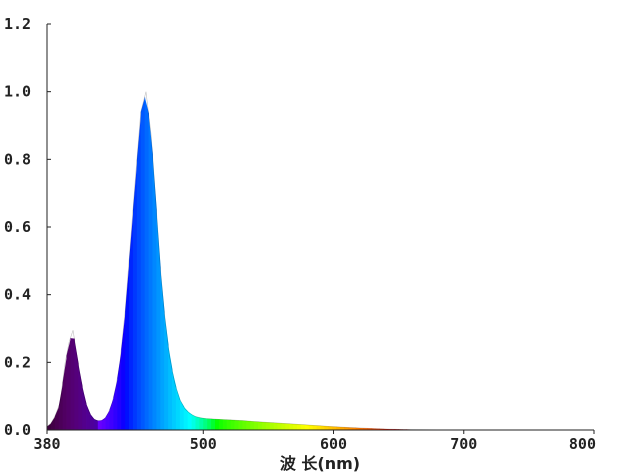  Describe the element at coordinates (17, 362) in the screenshot. I see `y-tick-label: 0.2` at that location.